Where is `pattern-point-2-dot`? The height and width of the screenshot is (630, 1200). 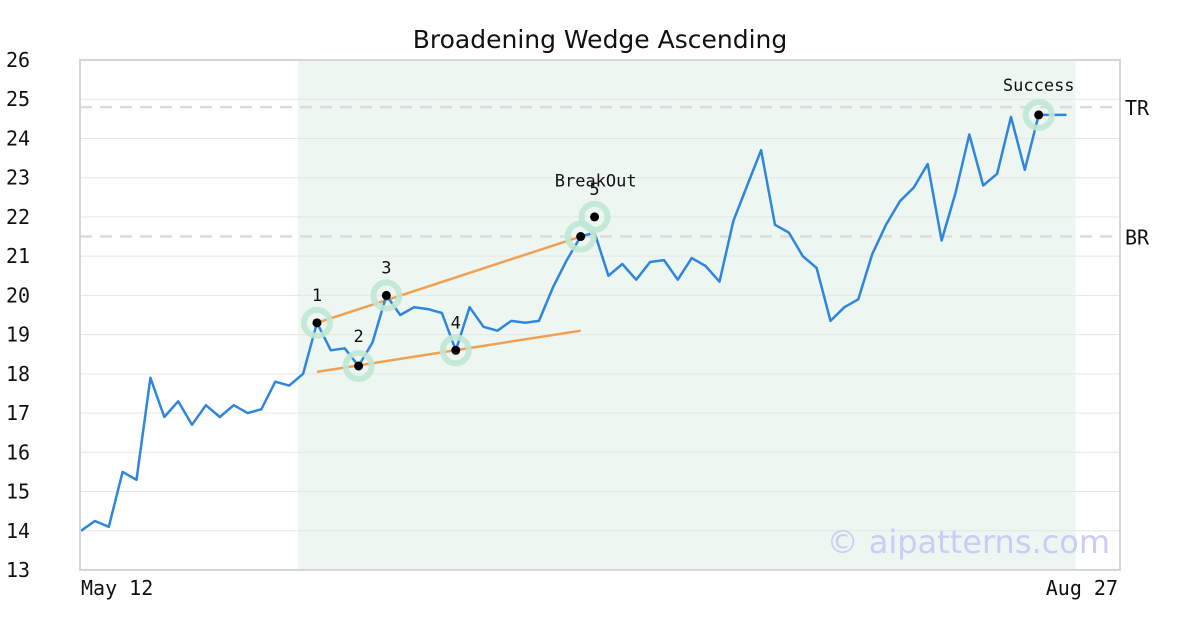 pattern-point-2-dot is located at coordinates (359, 366).